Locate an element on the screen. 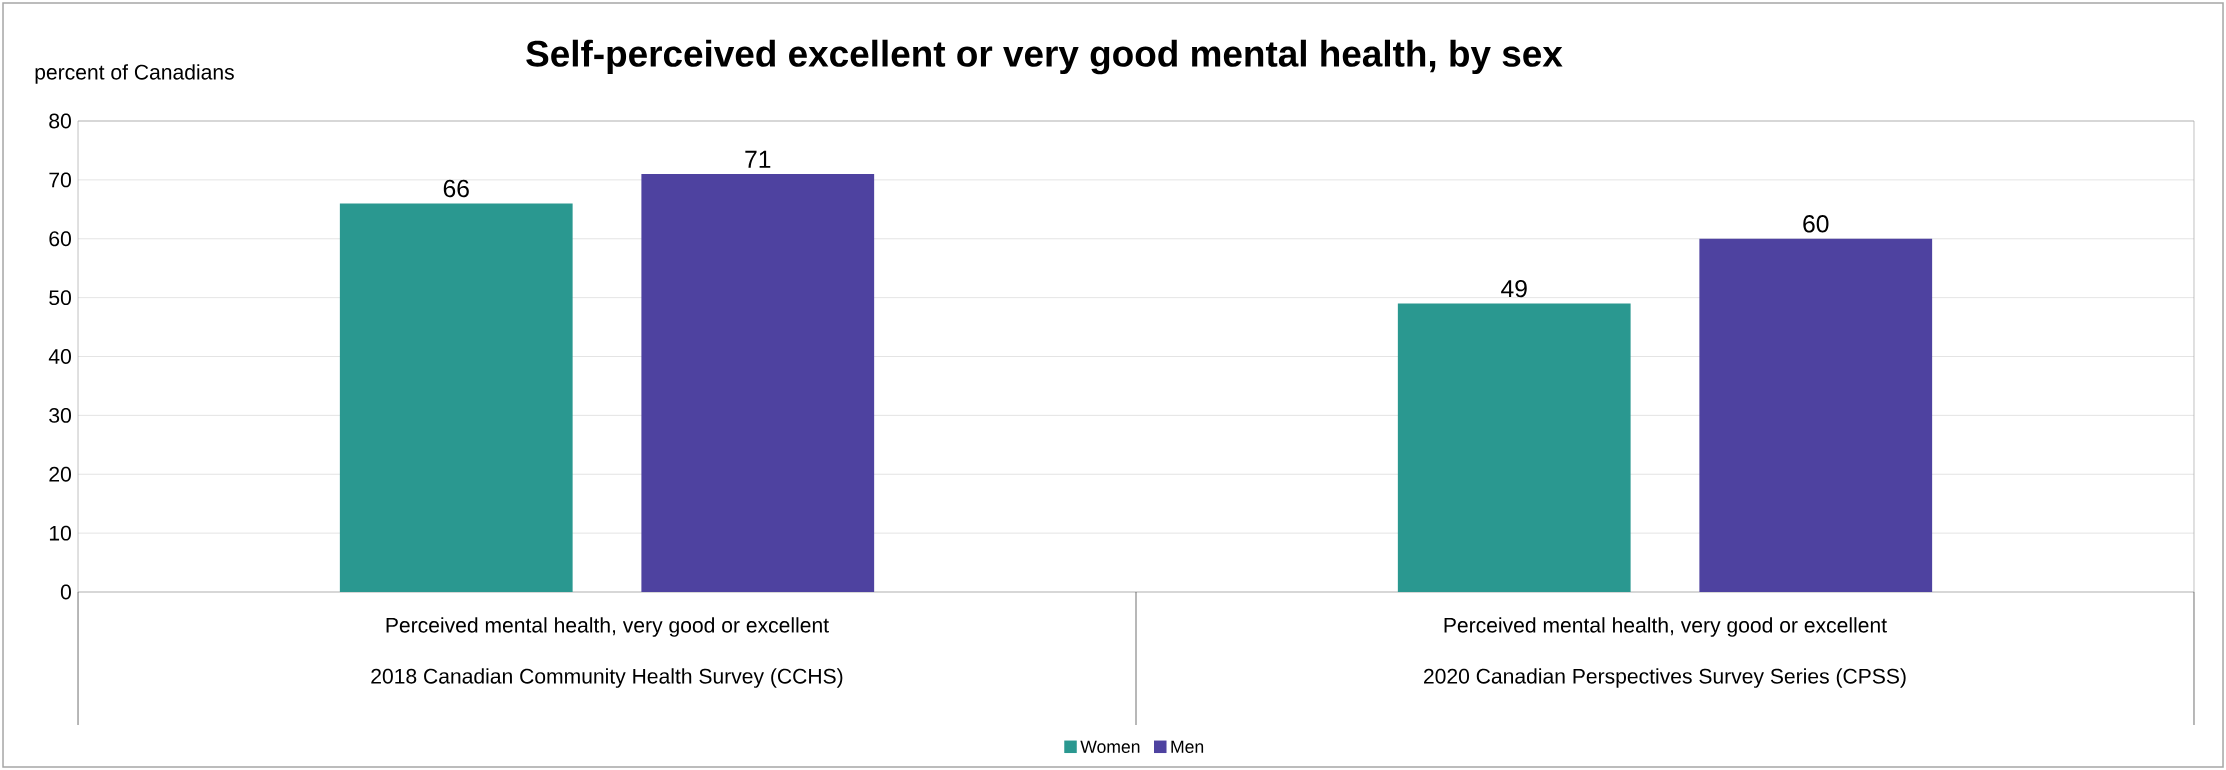  y-tick-label: 10 is located at coordinates (60, 533).